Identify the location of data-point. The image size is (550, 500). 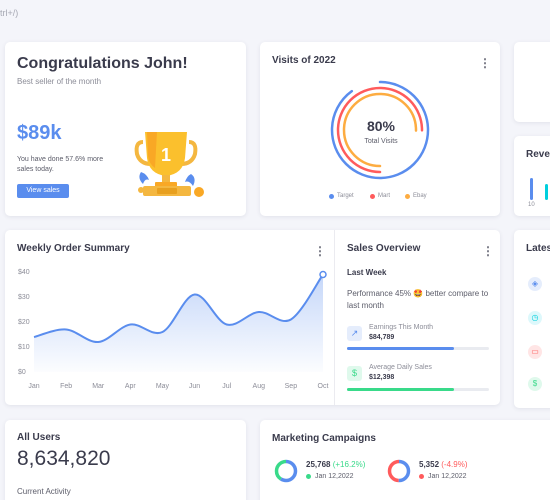
(323, 274).